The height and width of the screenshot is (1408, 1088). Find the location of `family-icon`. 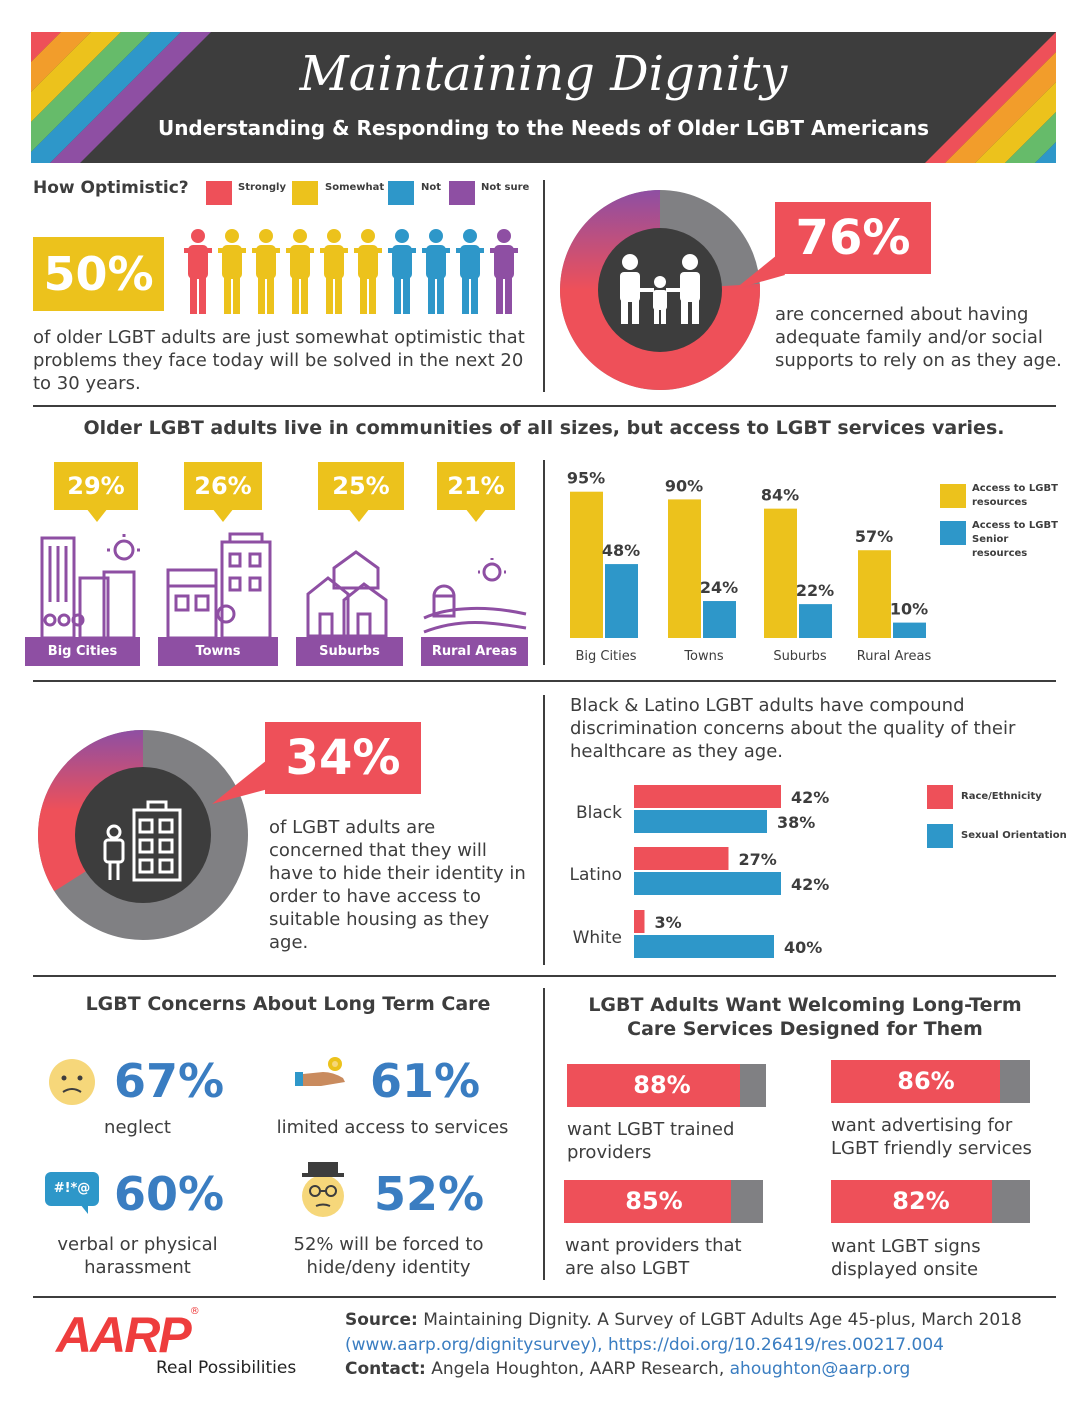

family-icon is located at coordinates (660, 289).